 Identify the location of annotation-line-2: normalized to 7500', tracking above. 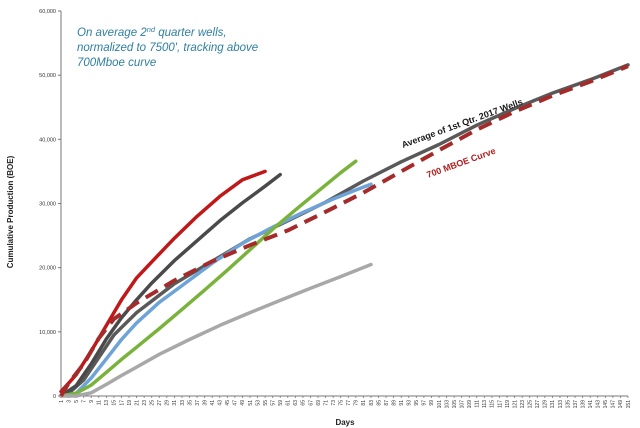
(167, 48).